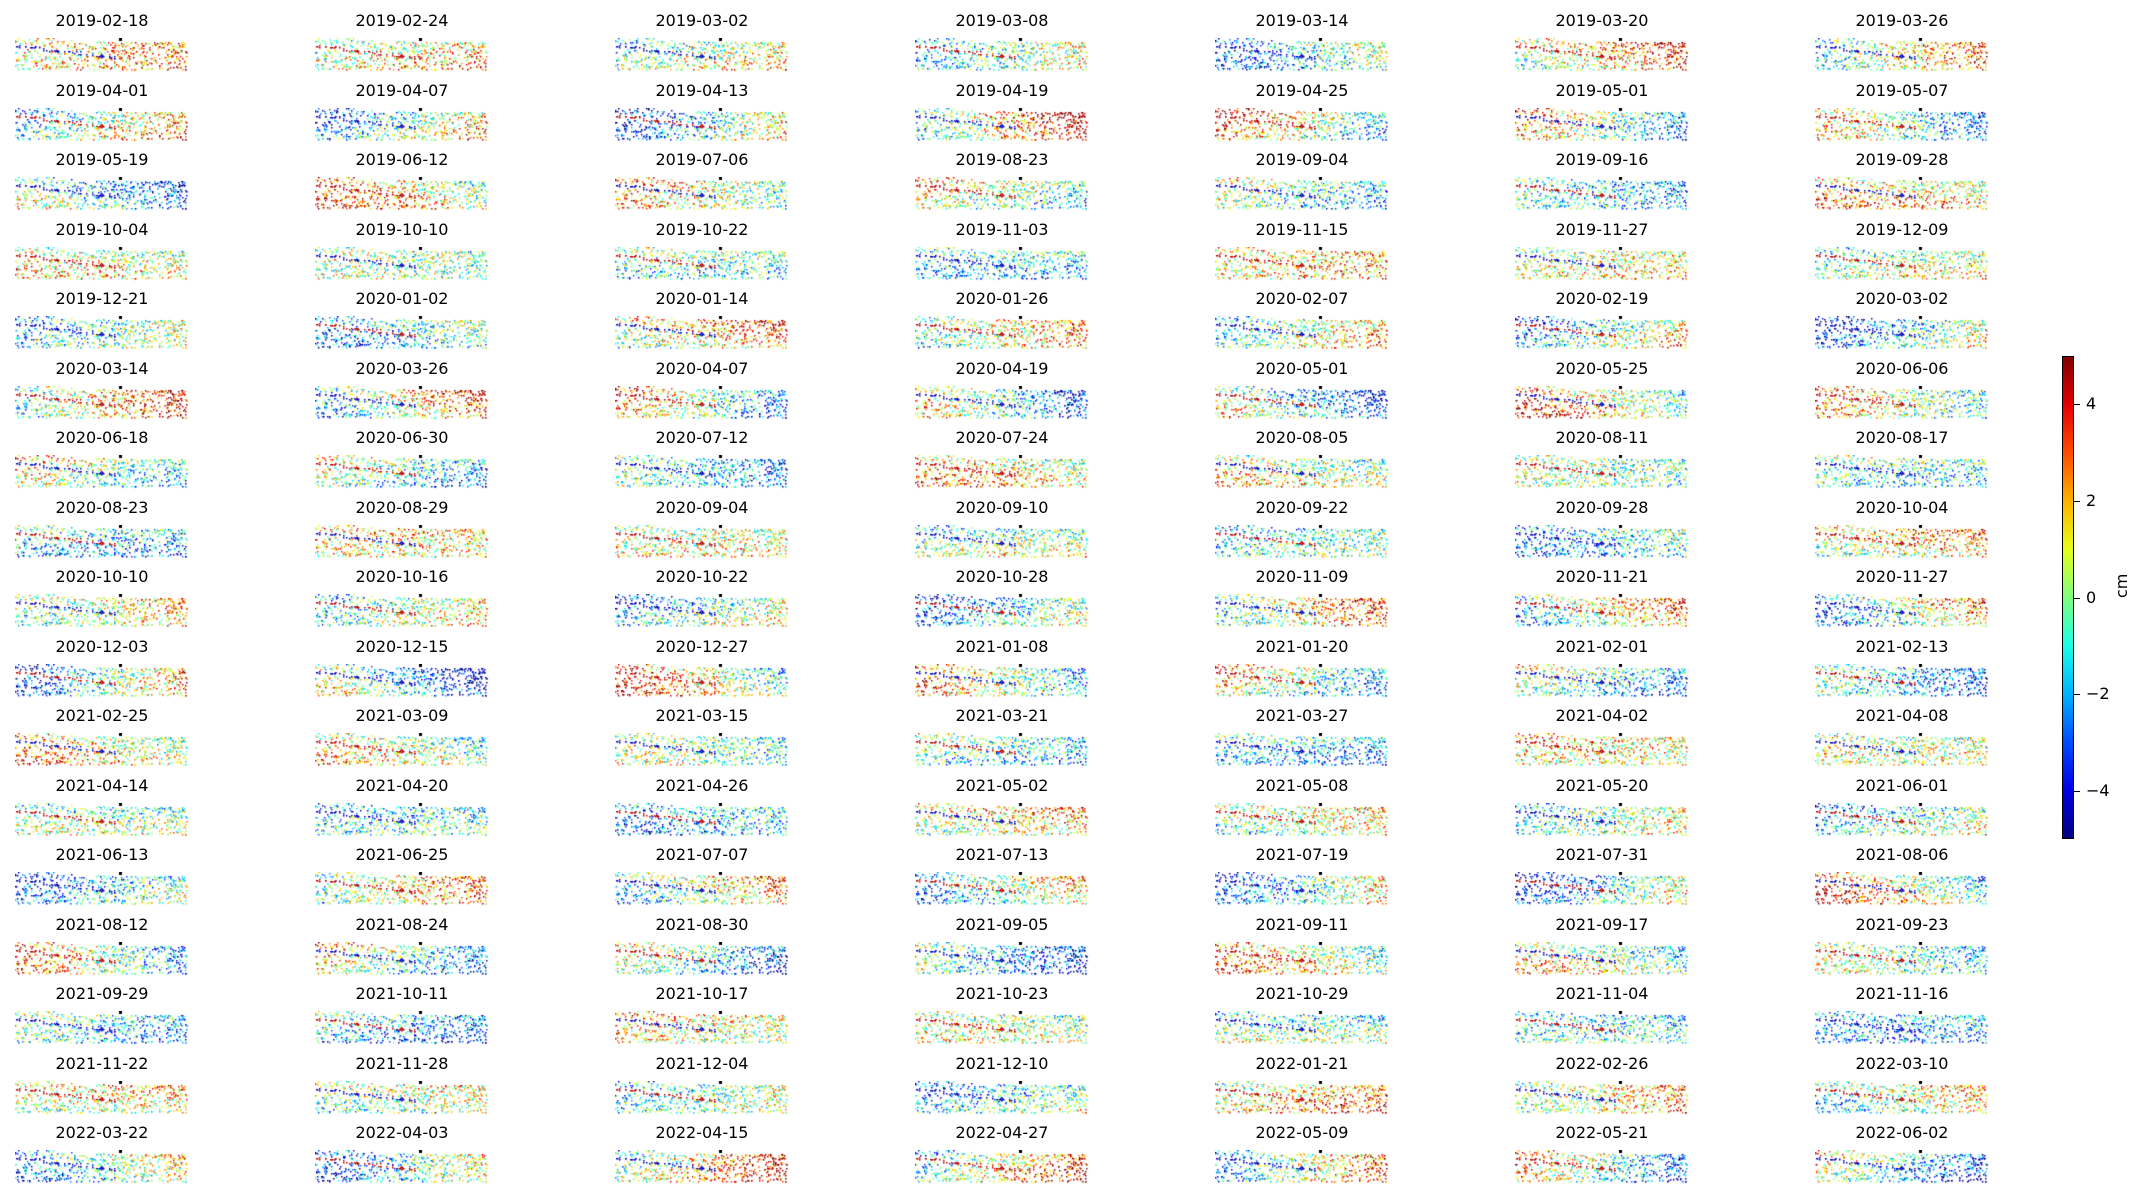 The height and width of the screenshot is (1189, 2143). I want to click on panel-title: 2020-03-14, so click(102, 368).